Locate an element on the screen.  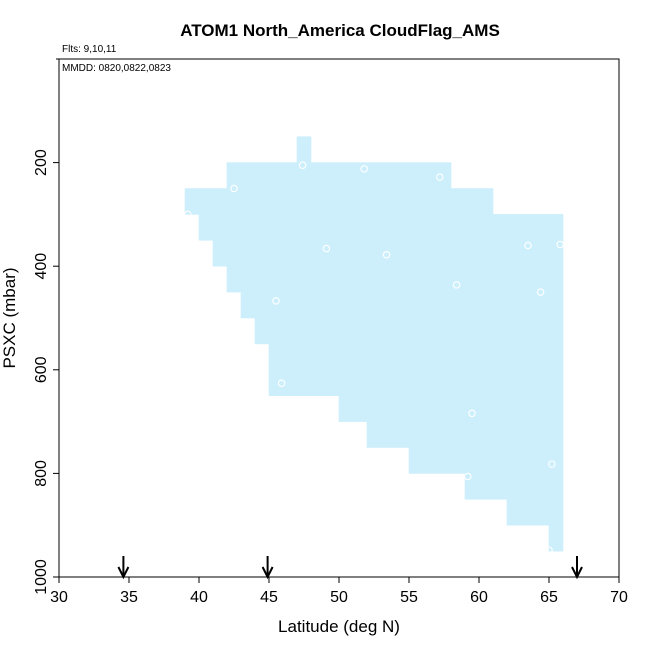
y-axis: 200 400 600 800 1000 is located at coordinates (46, 326).